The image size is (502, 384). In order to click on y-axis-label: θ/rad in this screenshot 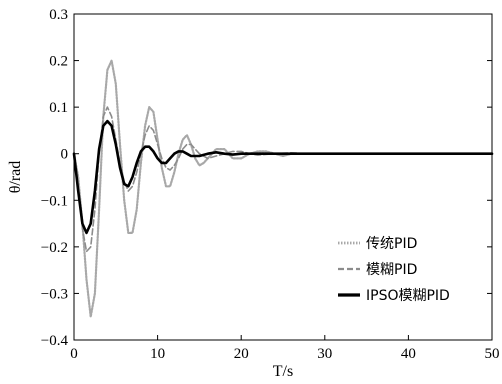, I will do `click(15, 177)`.